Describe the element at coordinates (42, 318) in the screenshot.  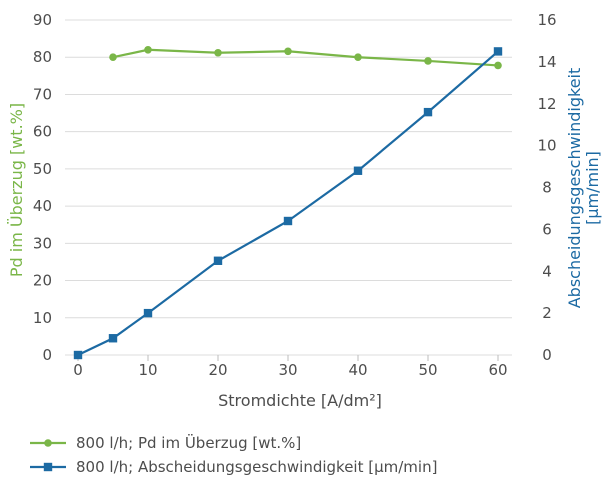
I see `y-left-tick-label: 10` at that location.